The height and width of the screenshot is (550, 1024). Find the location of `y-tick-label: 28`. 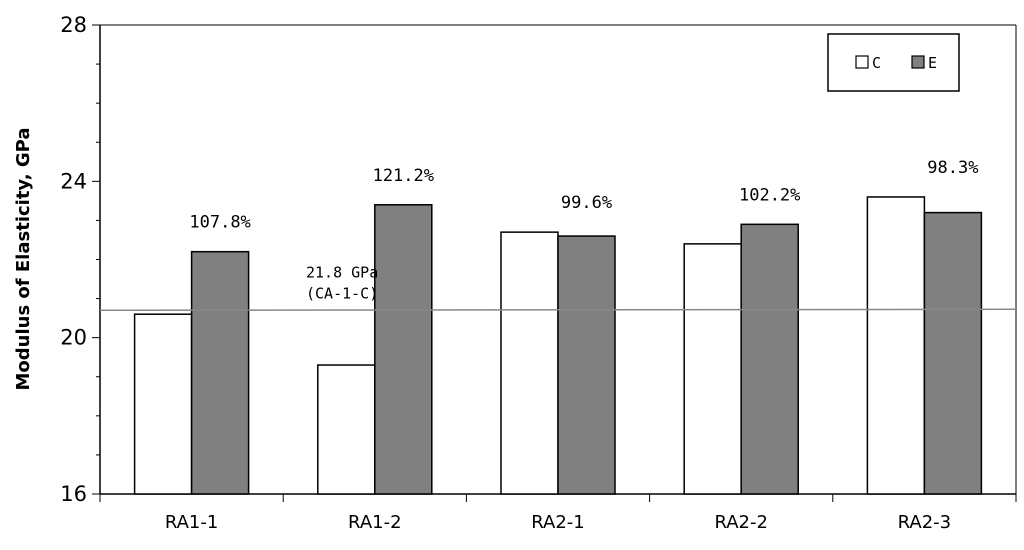

y-tick-label: 28 is located at coordinates (73, 25).